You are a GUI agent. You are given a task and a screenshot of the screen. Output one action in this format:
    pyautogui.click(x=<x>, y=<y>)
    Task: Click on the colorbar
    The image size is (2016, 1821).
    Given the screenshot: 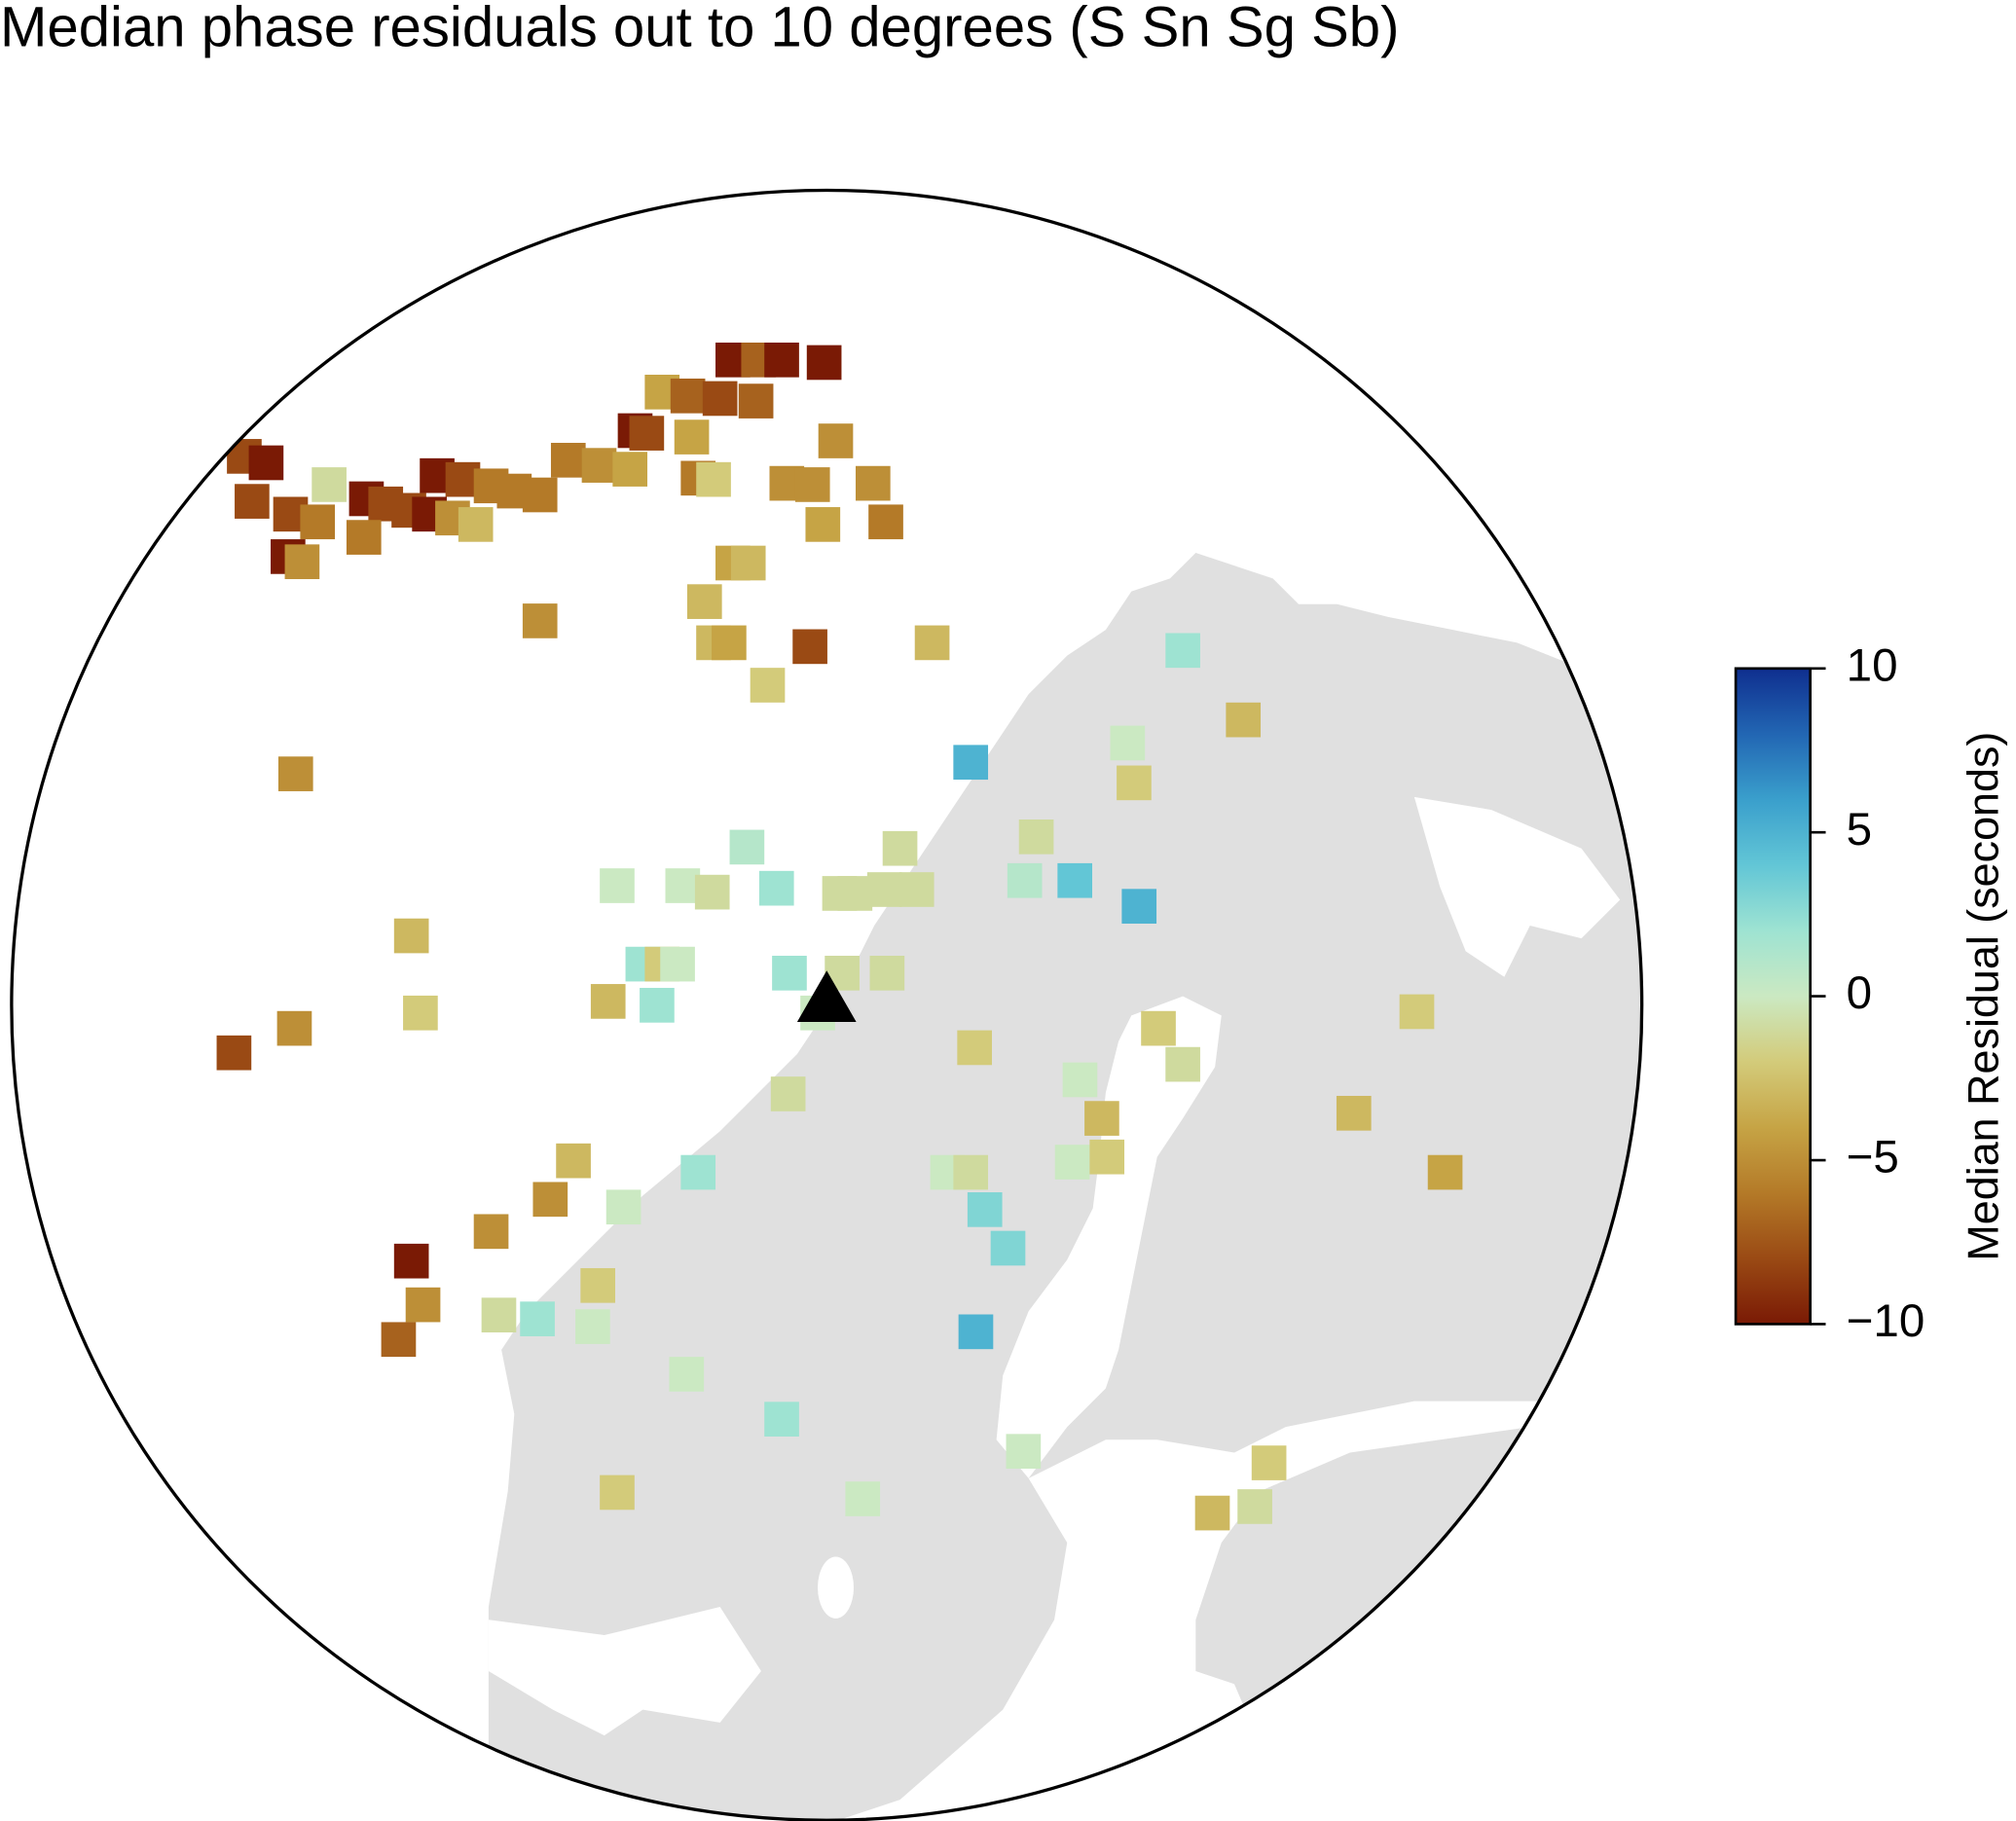 What is the action you would take?
    pyautogui.click(x=1773, y=996)
    